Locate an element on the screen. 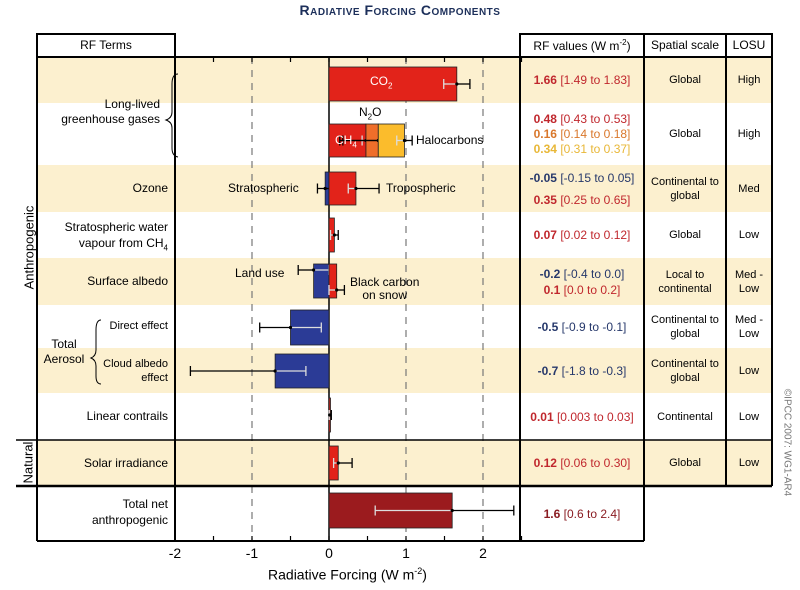 The width and height of the screenshot is (800, 590). rf-value-range: [0.14 to 0.18] is located at coordinates (593, 133).